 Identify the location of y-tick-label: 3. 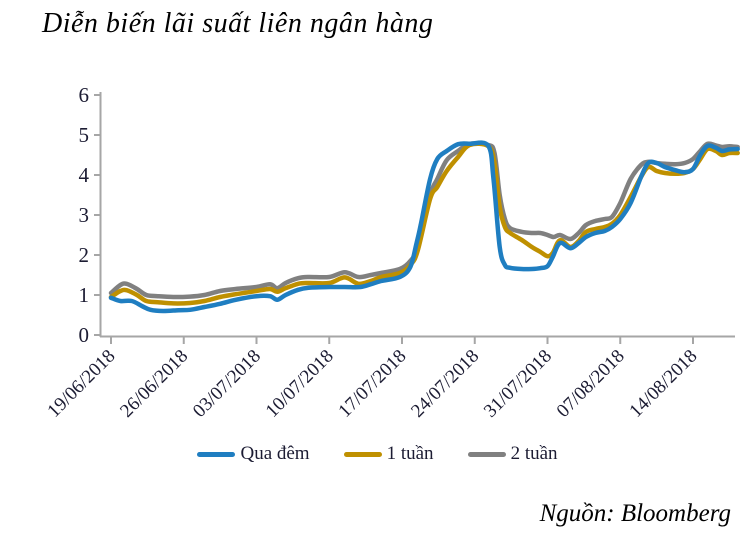
(84, 215).